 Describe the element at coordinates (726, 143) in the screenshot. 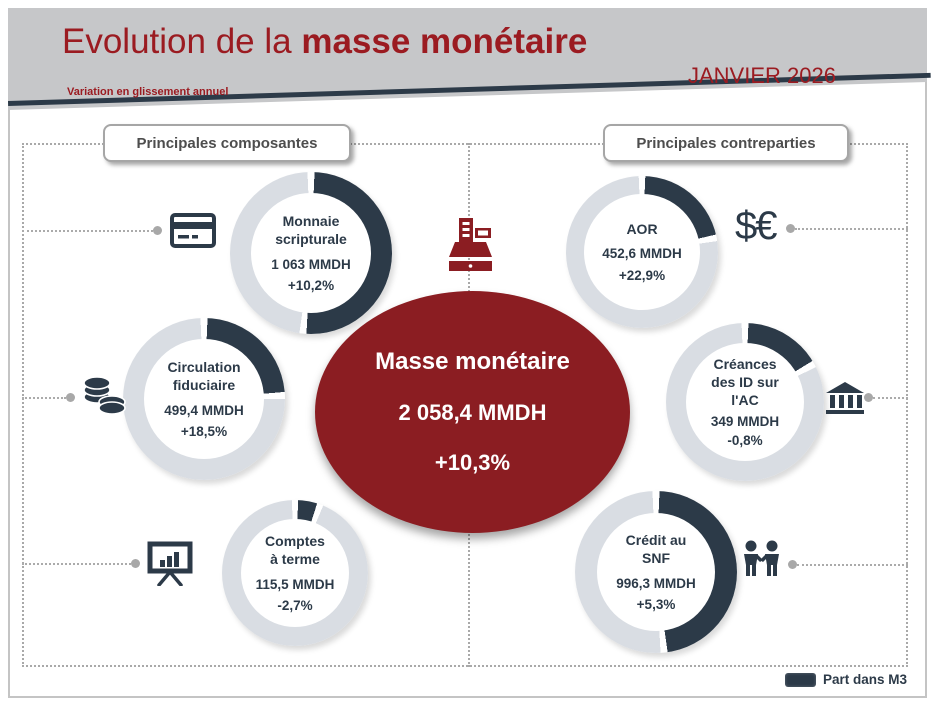

I see `section-label-contreparties: Principales contreparties` at that location.